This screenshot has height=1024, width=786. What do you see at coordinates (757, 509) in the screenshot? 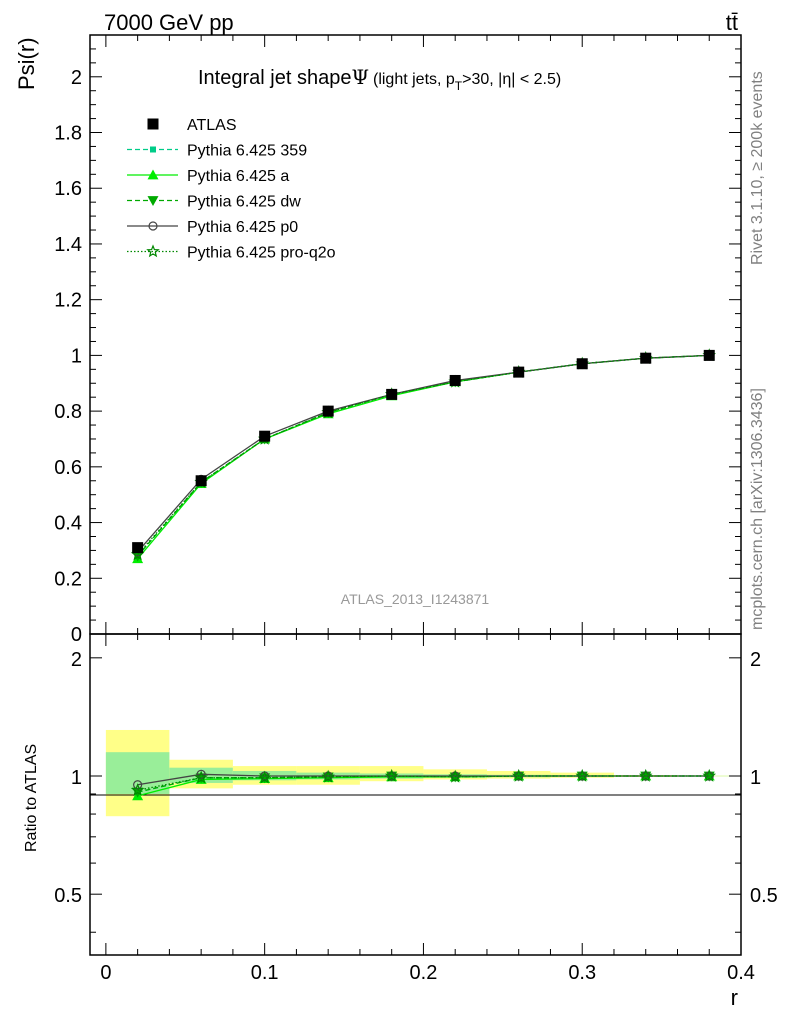
I see `mcplots-label: mcplots.cern.ch [arXiv:1306.3436]` at bounding box center [757, 509].